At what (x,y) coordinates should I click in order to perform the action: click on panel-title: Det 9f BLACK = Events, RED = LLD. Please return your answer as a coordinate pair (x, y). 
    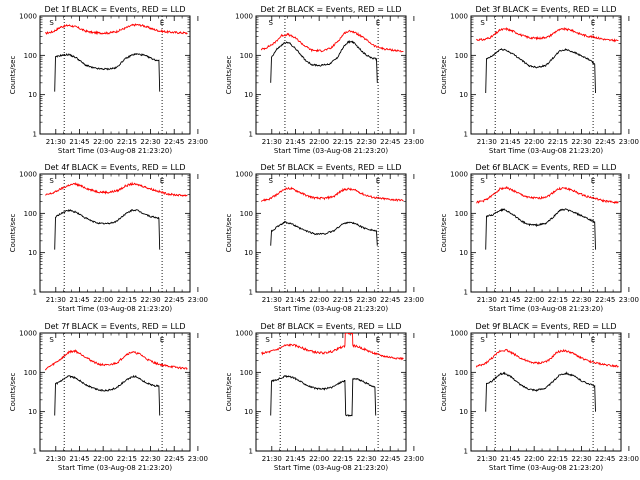
    Looking at the image, I should click on (545, 326).